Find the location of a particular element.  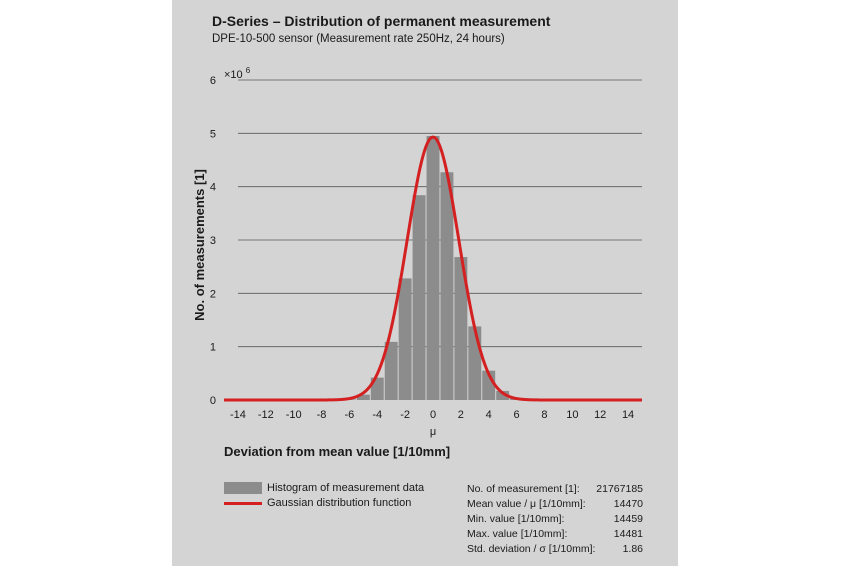

x-tick-label: 6 is located at coordinates (517, 415).